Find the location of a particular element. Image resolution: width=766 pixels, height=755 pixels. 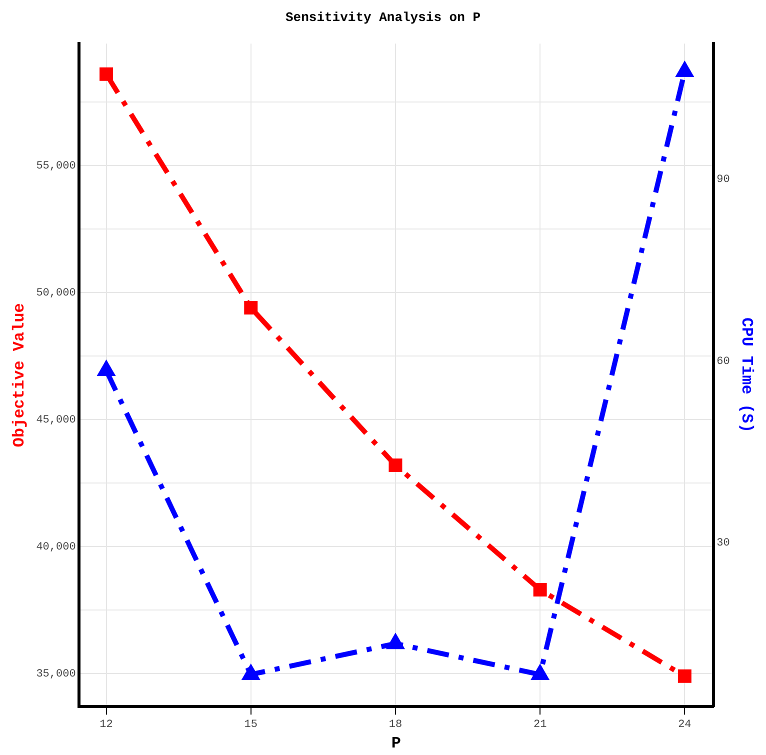

chart-title: Sensitivity Analysis on P is located at coordinates (383, 18).